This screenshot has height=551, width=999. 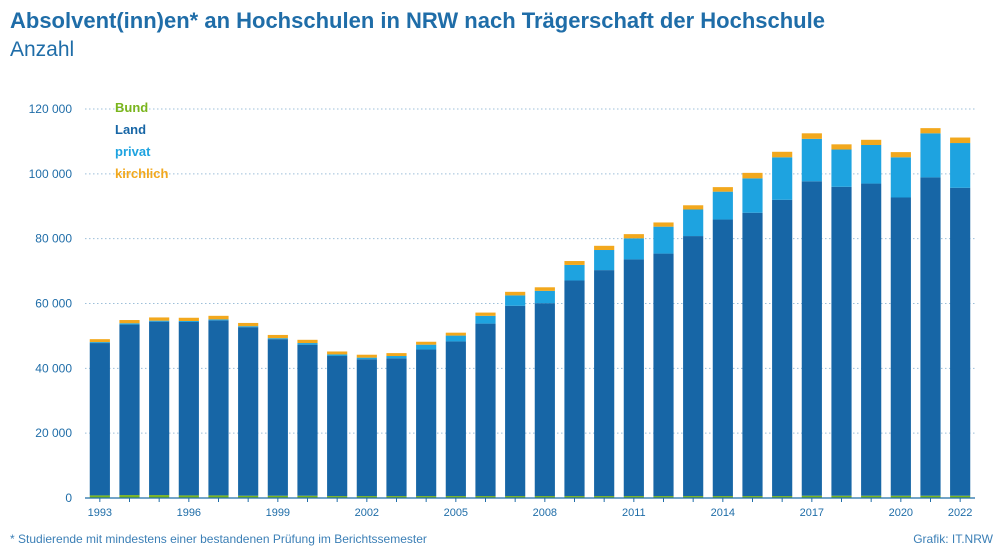 I want to click on bar-land-2015, so click(x=752, y=354).